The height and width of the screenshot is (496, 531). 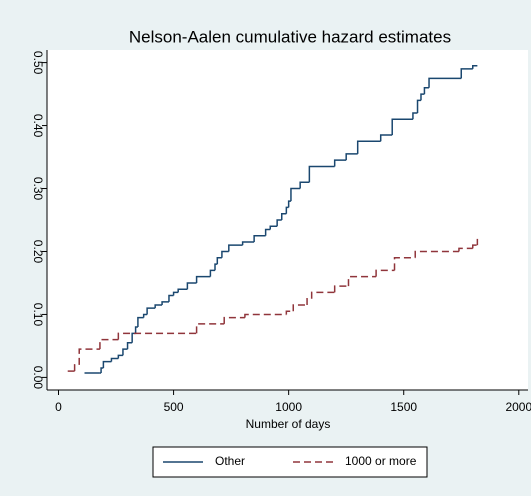 What do you see at coordinates (174, 407) in the screenshot?
I see `x-tick-label: 500` at bounding box center [174, 407].